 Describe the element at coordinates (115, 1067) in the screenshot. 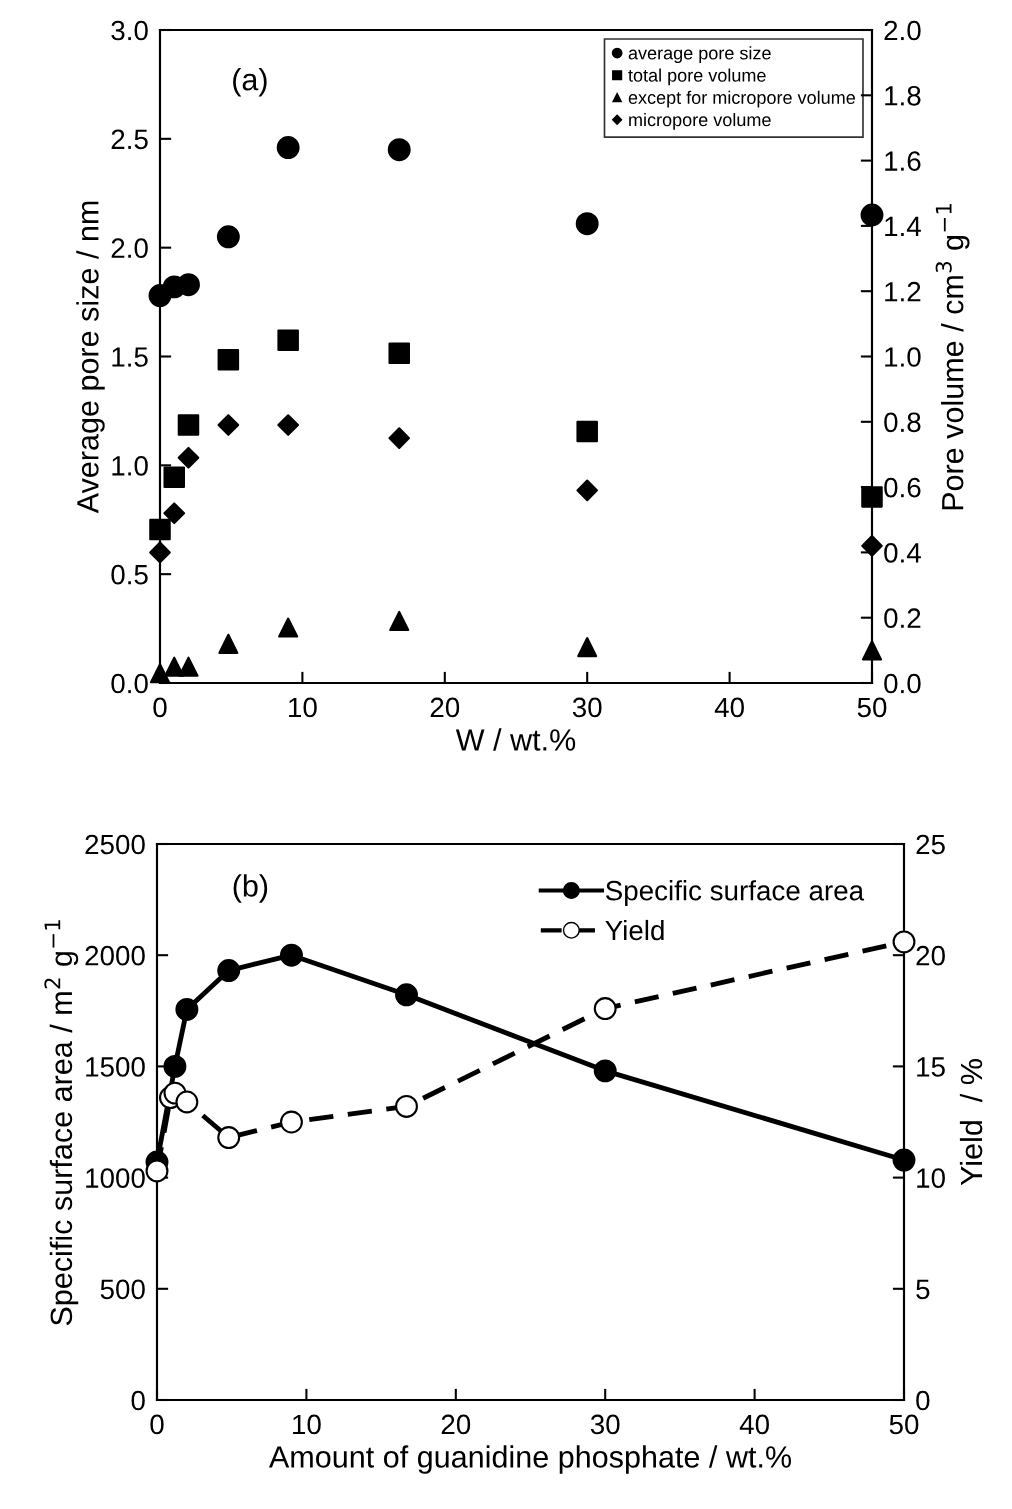

I see `y-tick-label: 1500` at that location.